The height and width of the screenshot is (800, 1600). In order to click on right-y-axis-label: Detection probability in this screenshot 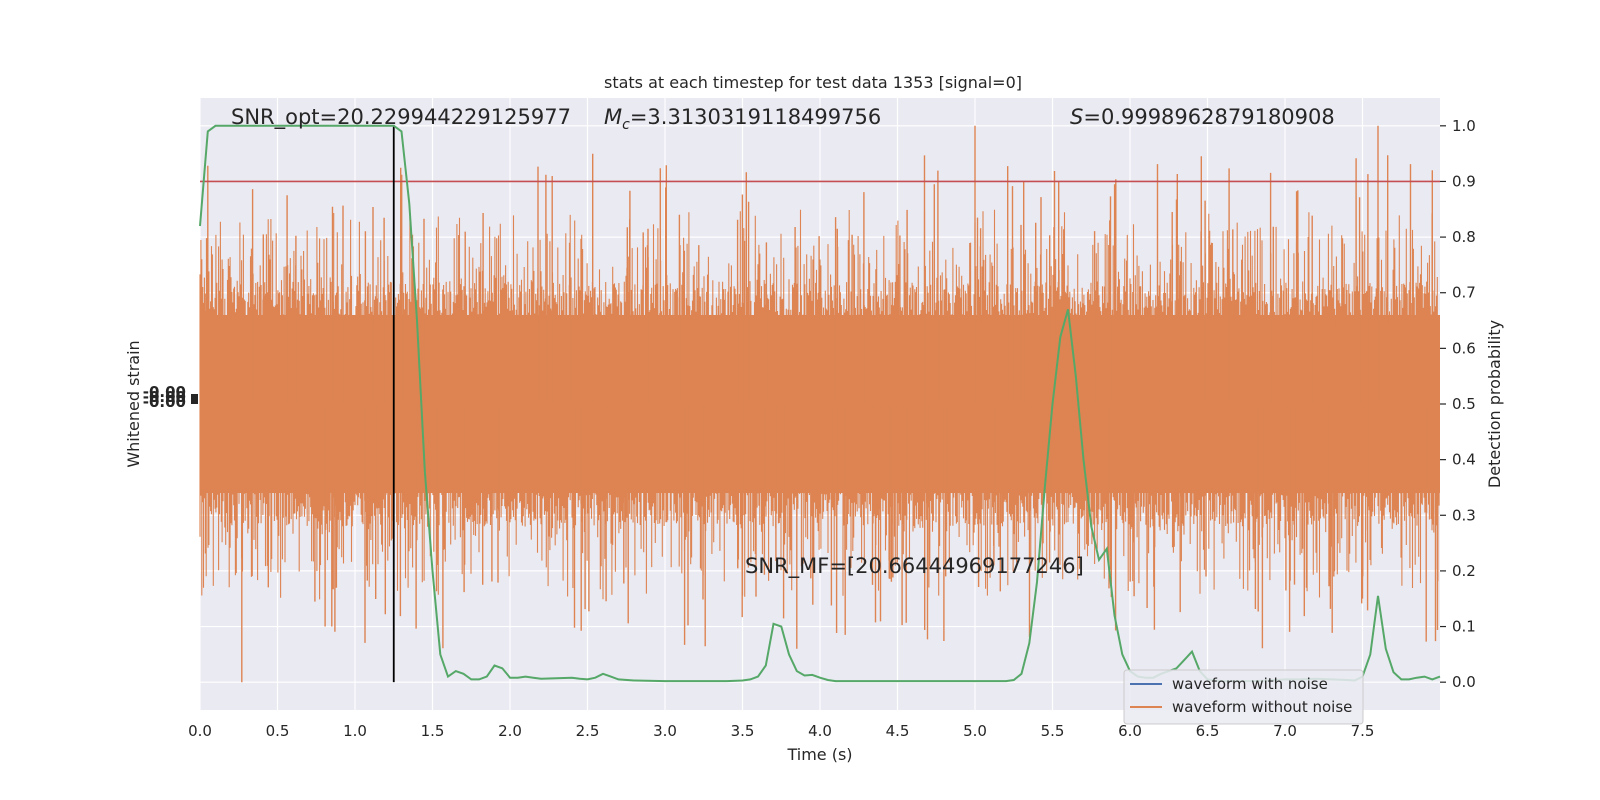, I will do `click(1494, 404)`.